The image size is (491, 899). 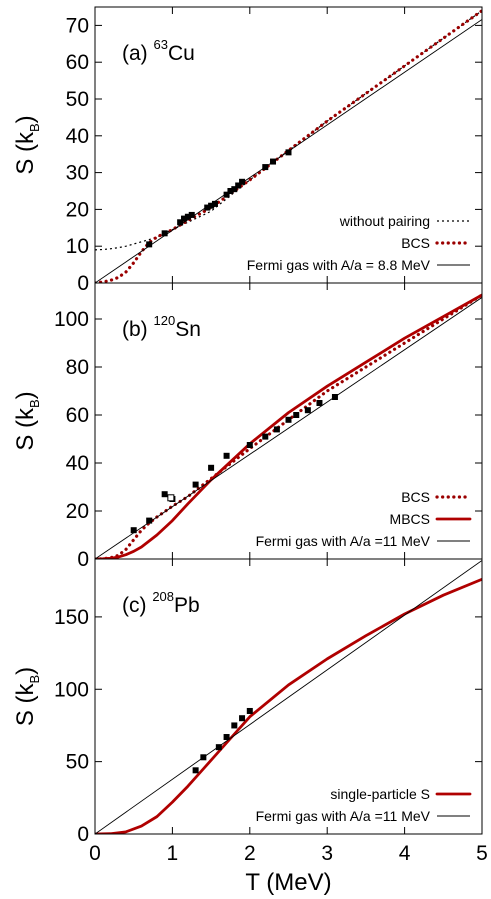 What do you see at coordinates (77, 367) in the screenshot?
I see `y-tick-label: 80` at bounding box center [77, 367].